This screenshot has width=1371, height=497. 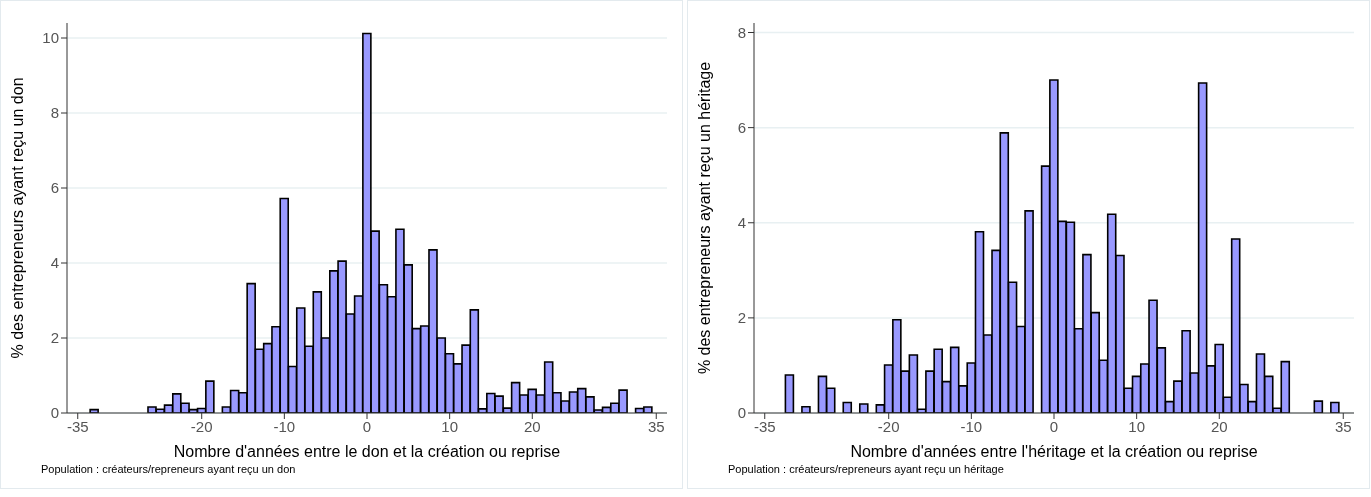 I want to click on y-axis-title: % des entrepreneurs ayant reçu un don, so click(x=17, y=218).